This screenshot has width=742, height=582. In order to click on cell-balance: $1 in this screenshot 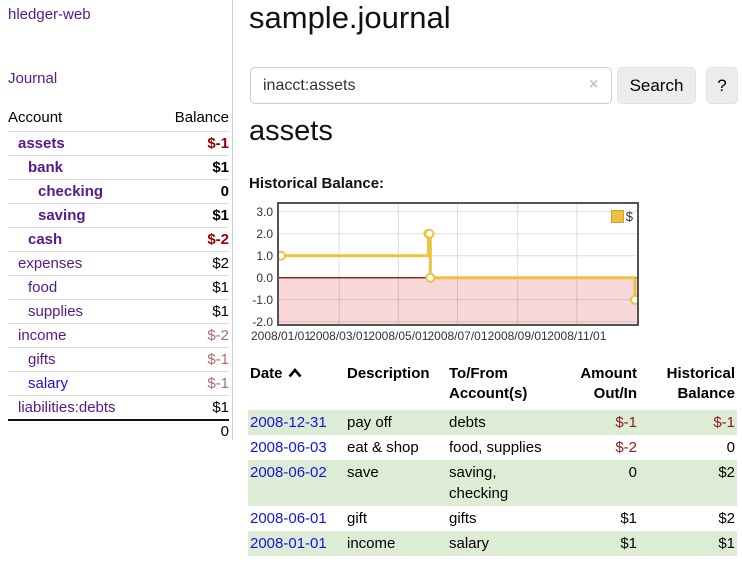, I will do `click(688, 543)`.